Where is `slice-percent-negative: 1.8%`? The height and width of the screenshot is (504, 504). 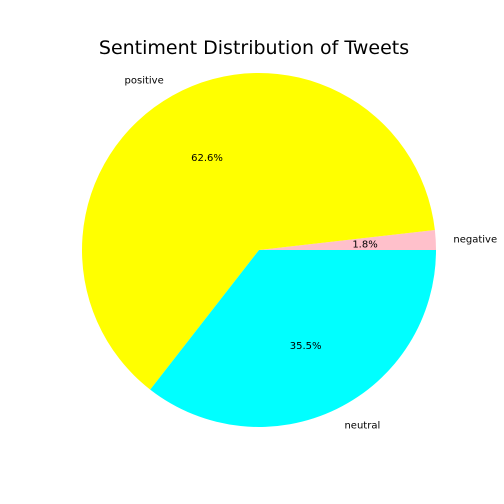
slice-percent-negative: 1.8% is located at coordinates (364, 244).